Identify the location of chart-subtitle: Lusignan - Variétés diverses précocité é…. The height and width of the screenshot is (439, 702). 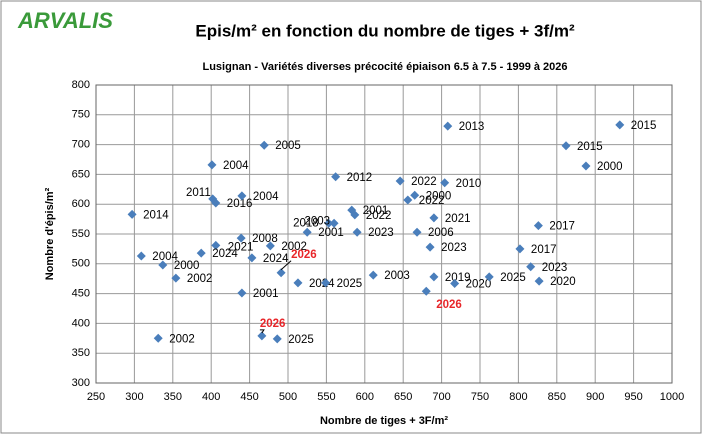
(384, 67).